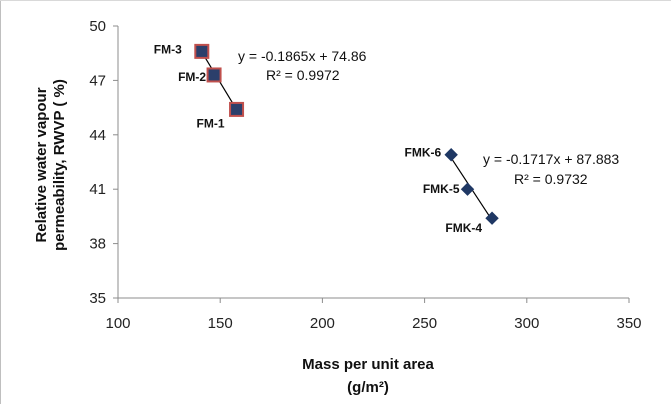 Image resolution: width=671 pixels, height=404 pixels. I want to click on x-tick-label: 150, so click(220, 323).